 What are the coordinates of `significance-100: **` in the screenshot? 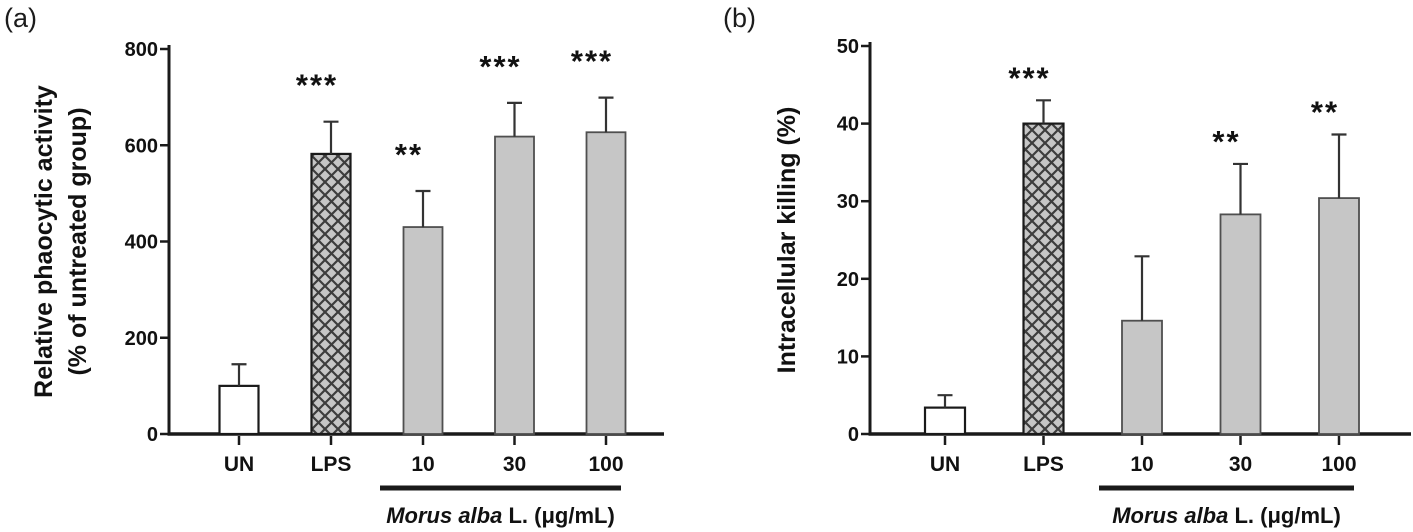 It's located at (1325, 111).